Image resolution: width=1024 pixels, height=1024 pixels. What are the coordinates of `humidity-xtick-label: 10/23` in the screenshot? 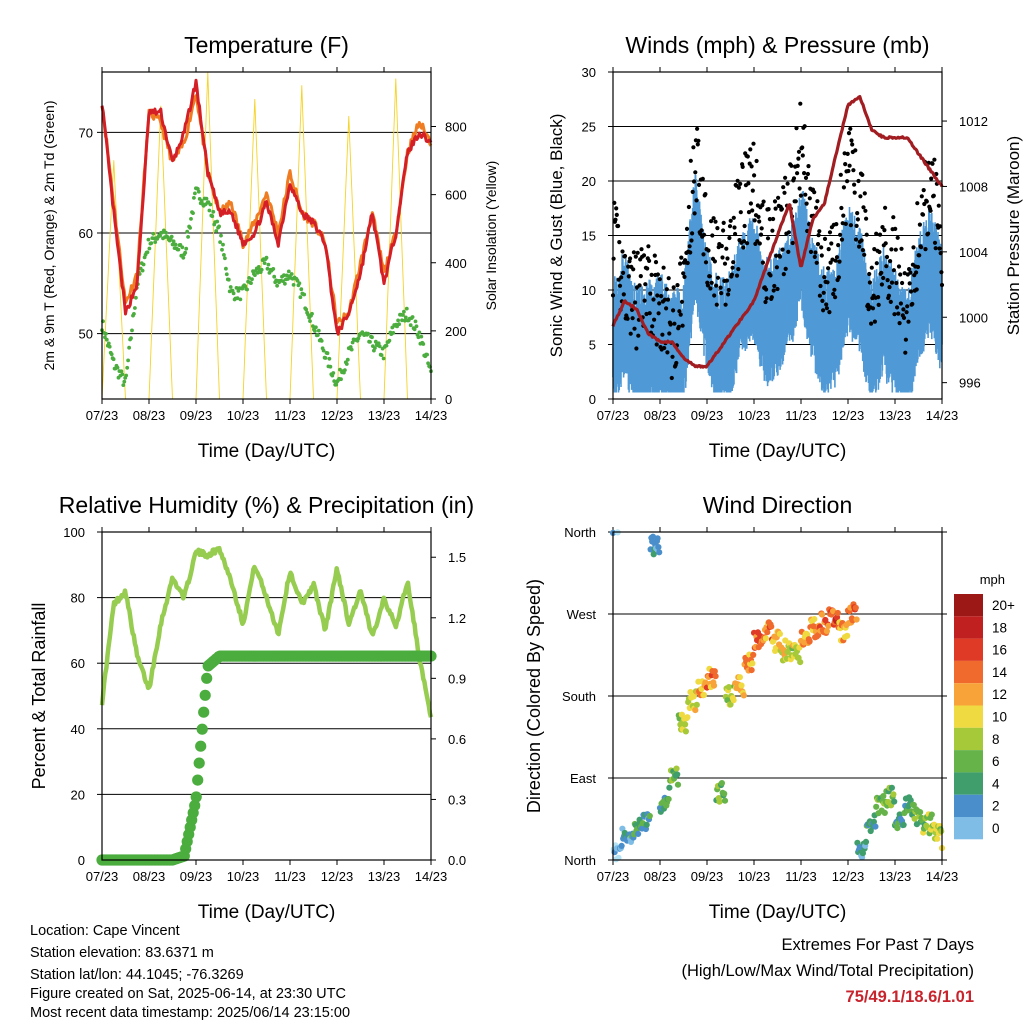 It's located at (243, 876).